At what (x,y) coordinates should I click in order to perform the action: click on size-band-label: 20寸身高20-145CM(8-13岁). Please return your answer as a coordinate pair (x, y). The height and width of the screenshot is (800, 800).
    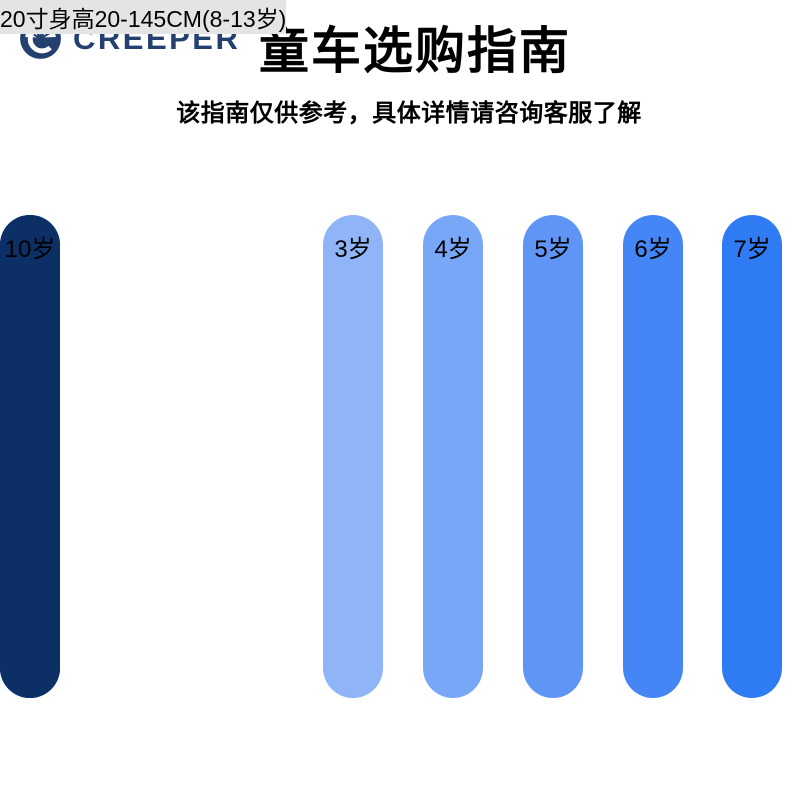
    Looking at the image, I should click on (143, 19).